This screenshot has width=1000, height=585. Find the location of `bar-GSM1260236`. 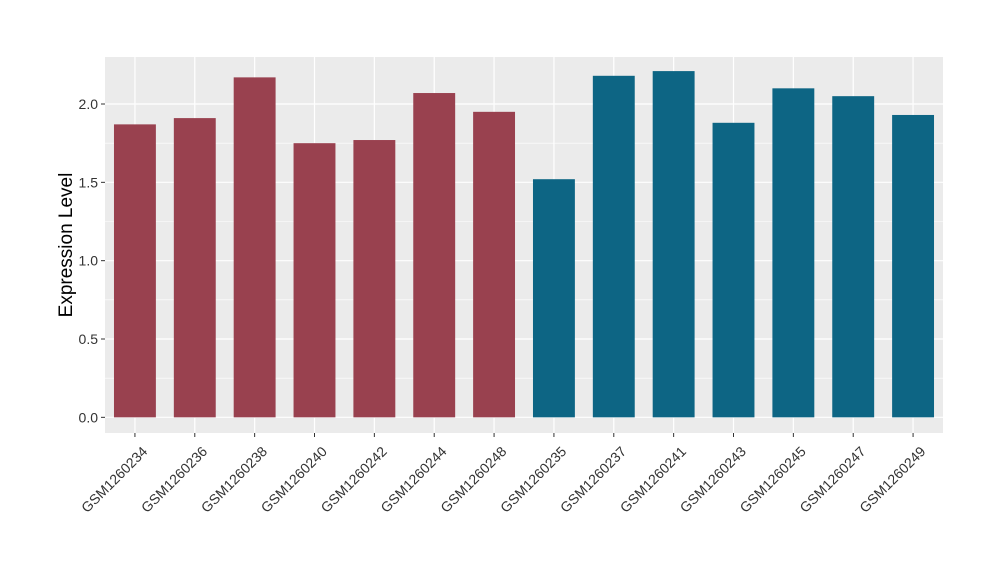

bar-GSM1260236 is located at coordinates (194, 268).